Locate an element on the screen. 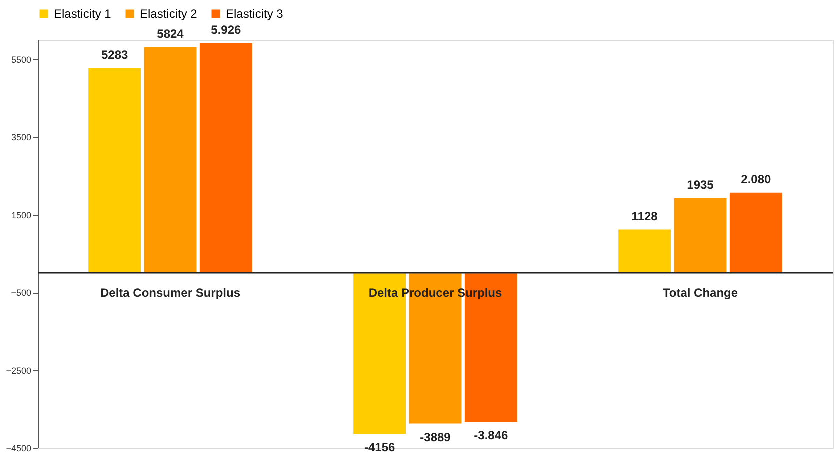  y-tick-label: 5500 is located at coordinates (21, 59).